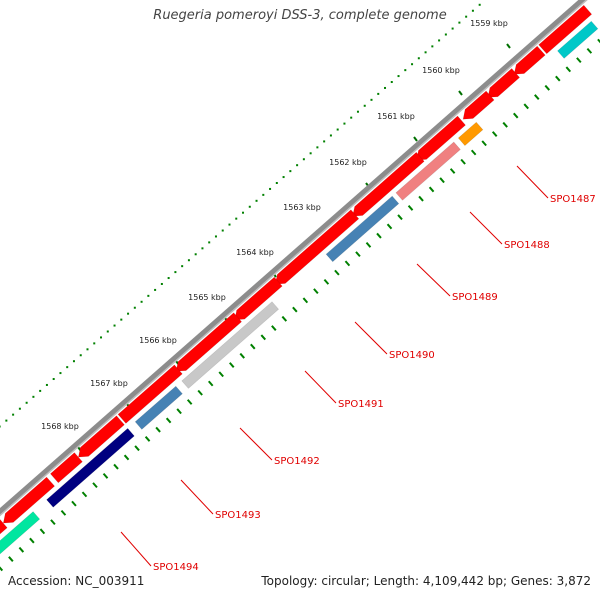 The width and height of the screenshot is (600, 600). I want to click on tick-label: 1563 kbp, so click(302, 207).